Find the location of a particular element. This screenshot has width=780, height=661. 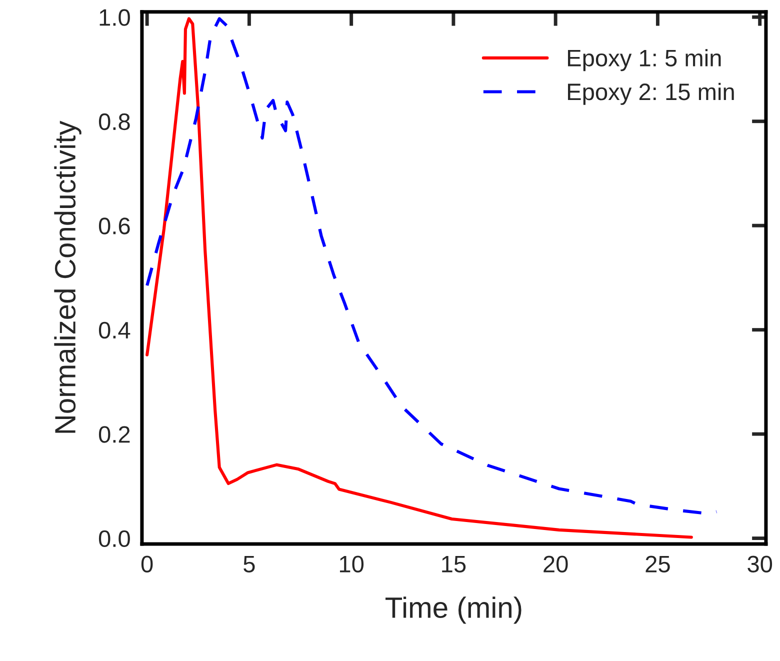

y-tick-label: 0.0 is located at coordinates (114, 539).